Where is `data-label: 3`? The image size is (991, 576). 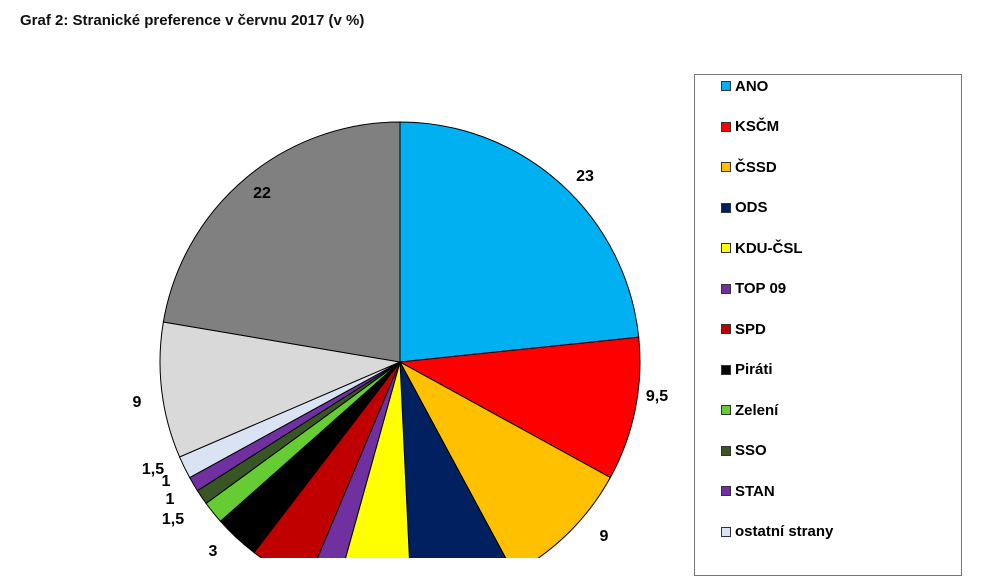
data-label: 3 is located at coordinates (213, 550).